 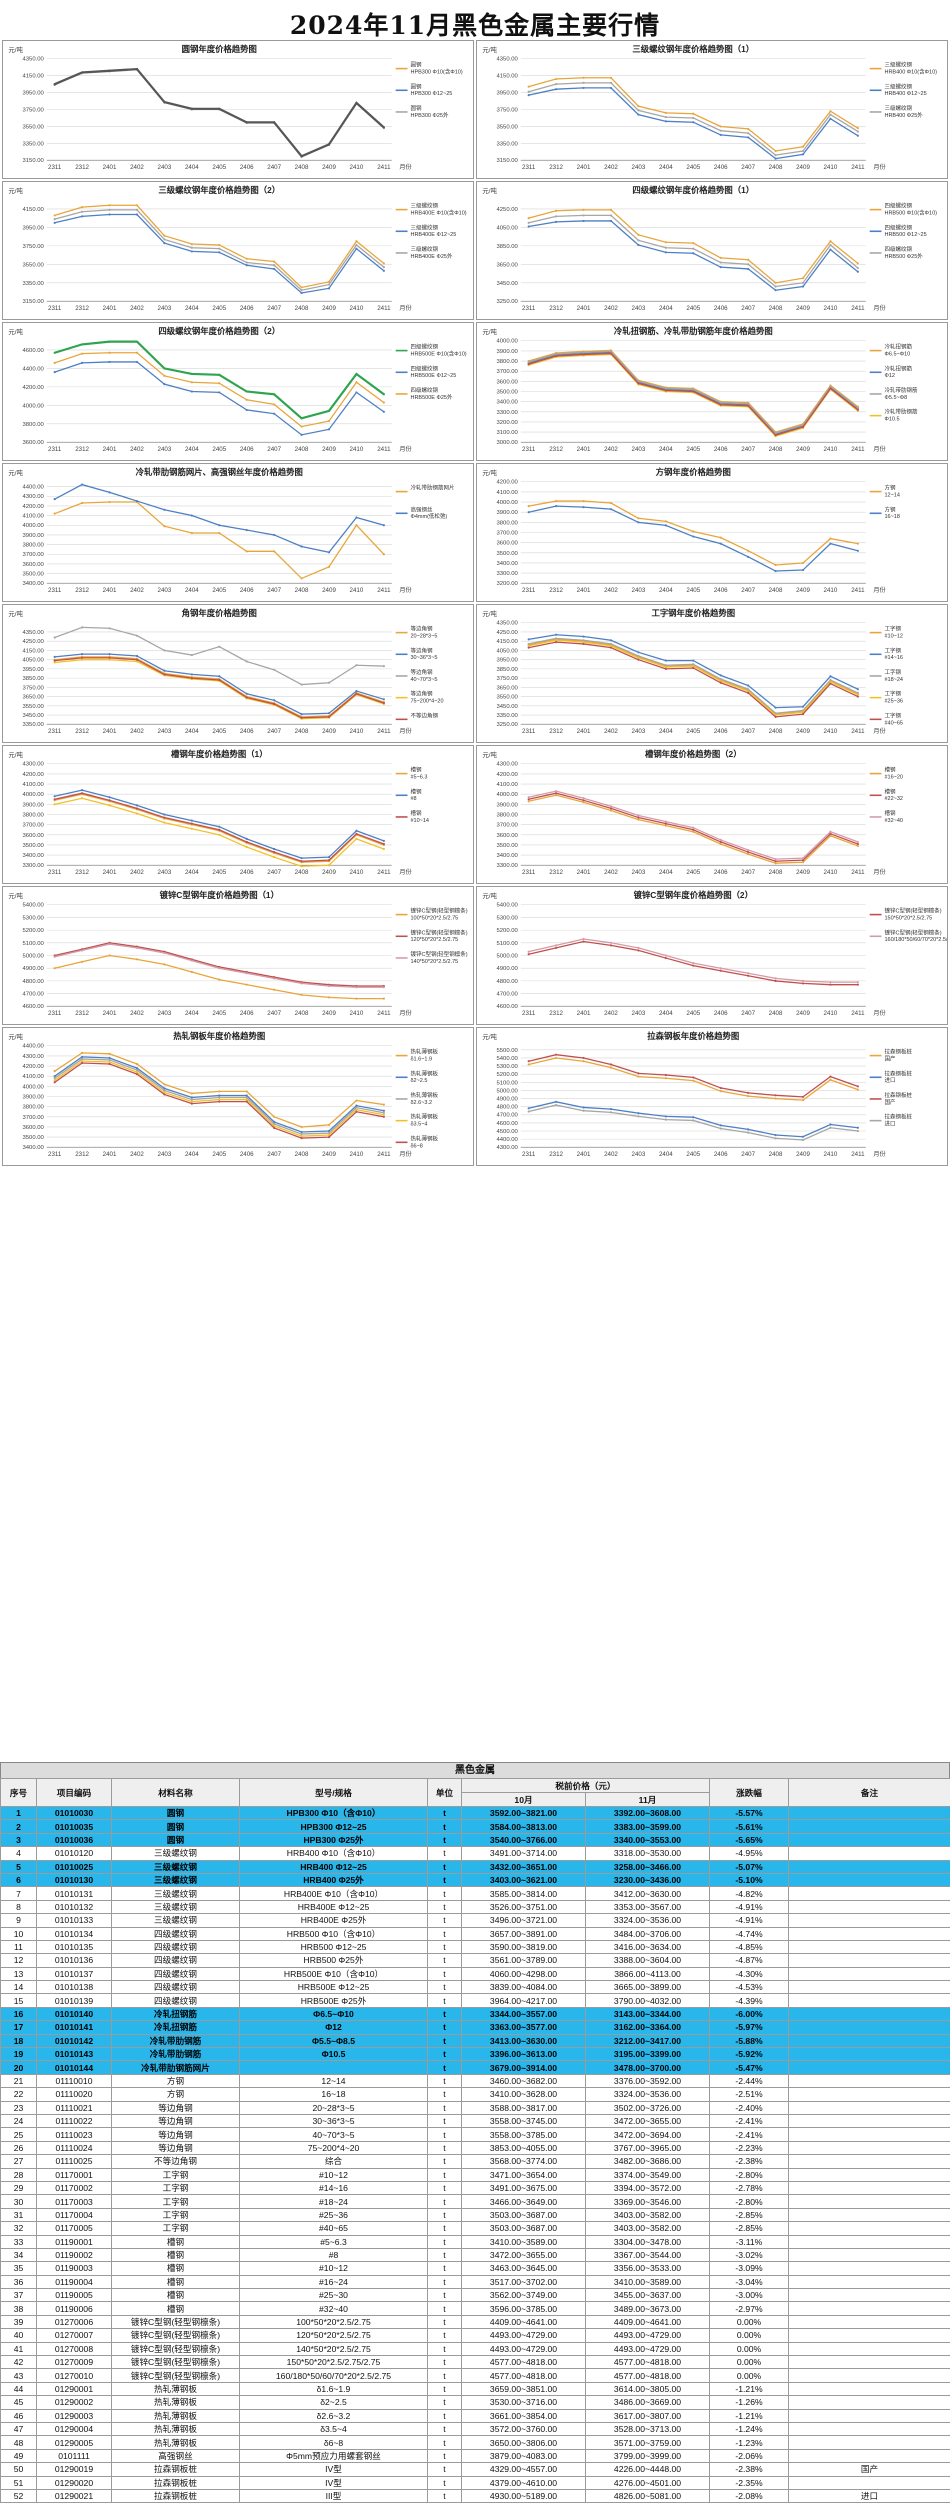 What do you see at coordinates (507, 944) in the screenshot?
I see `y-tick-label: 5100.00` at bounding box center [507, 944].